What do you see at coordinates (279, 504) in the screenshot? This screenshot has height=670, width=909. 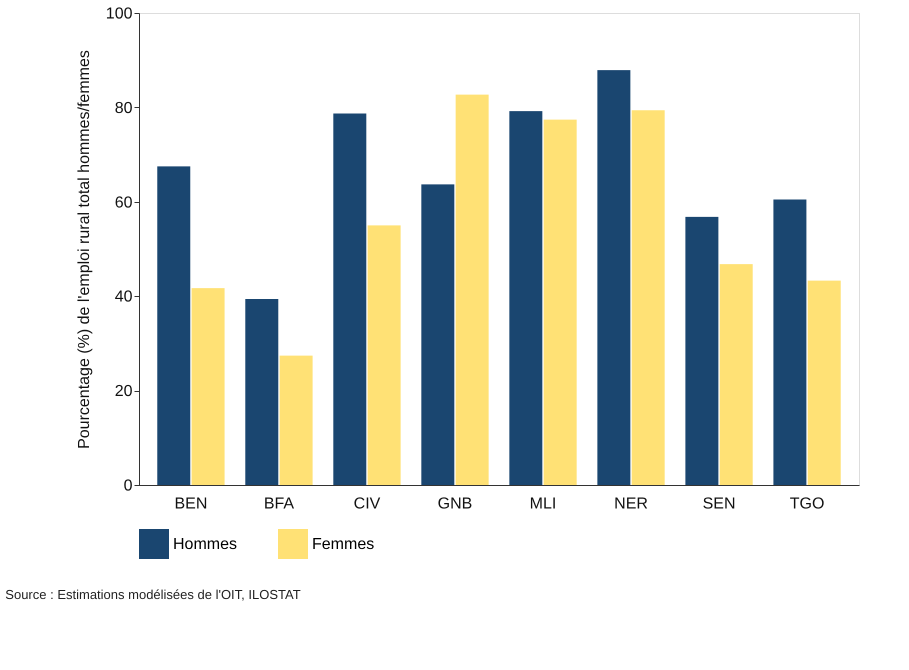 I see `x-tick-label: BFA` at bounding box center [279, 504].